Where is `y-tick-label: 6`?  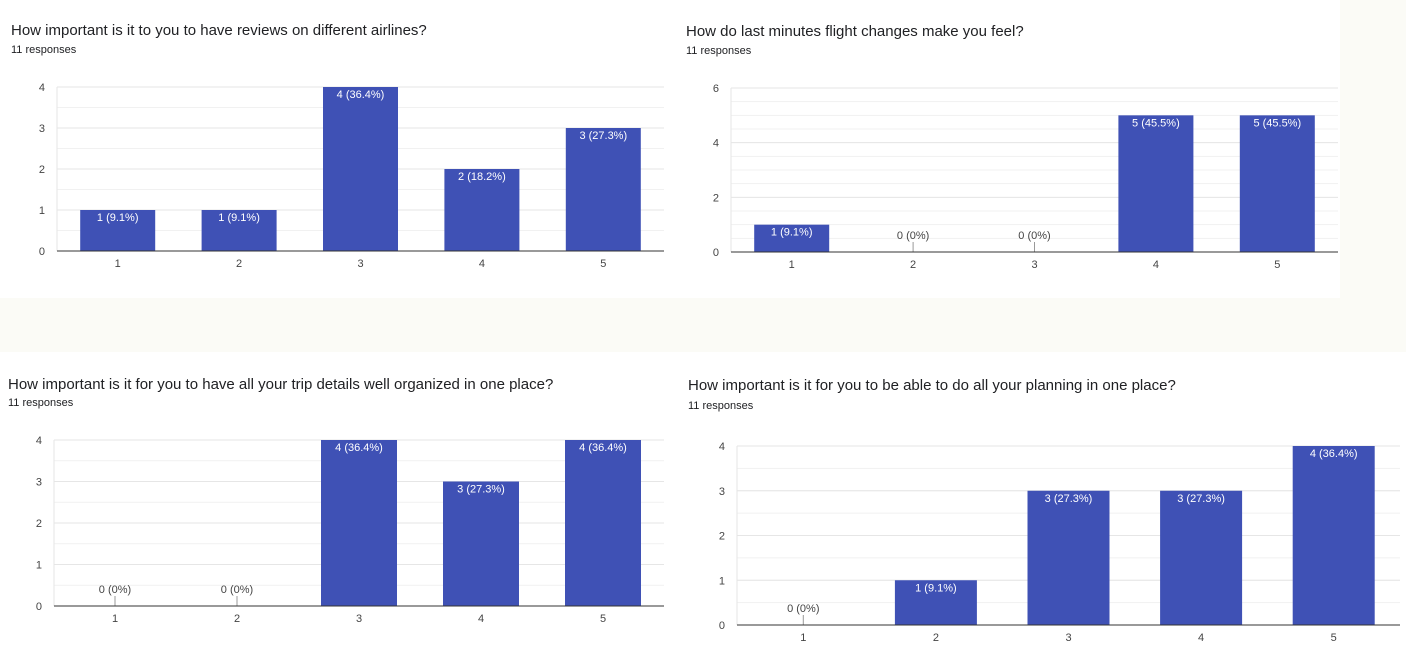 y-tick-label: 6 is located at coordinates (716, 89).